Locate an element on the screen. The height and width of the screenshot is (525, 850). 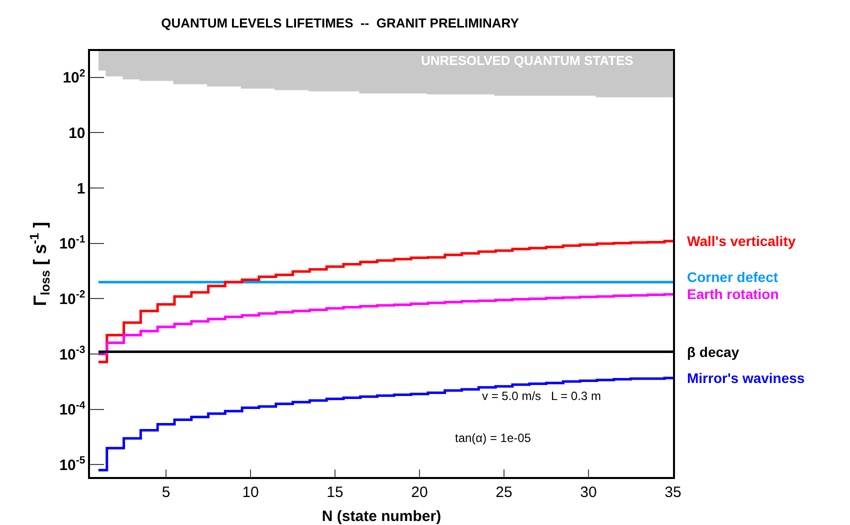
x-tick-label: 30 is located at coordinates (588, 492).